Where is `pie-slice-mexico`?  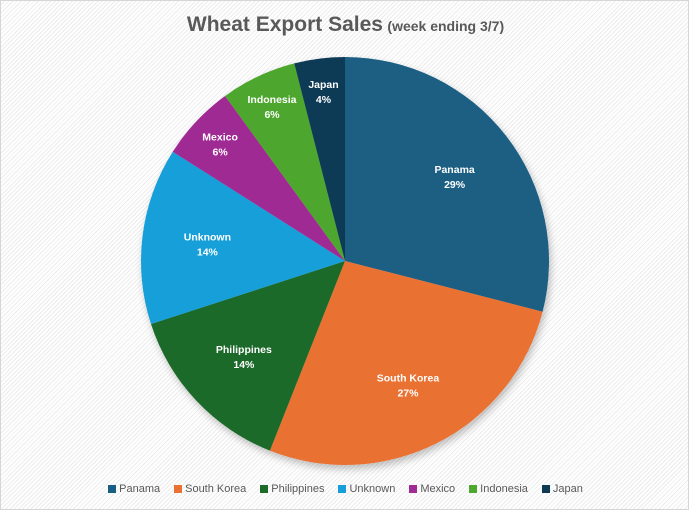 pie-slice-mexico is located at coordinates (258, 178).